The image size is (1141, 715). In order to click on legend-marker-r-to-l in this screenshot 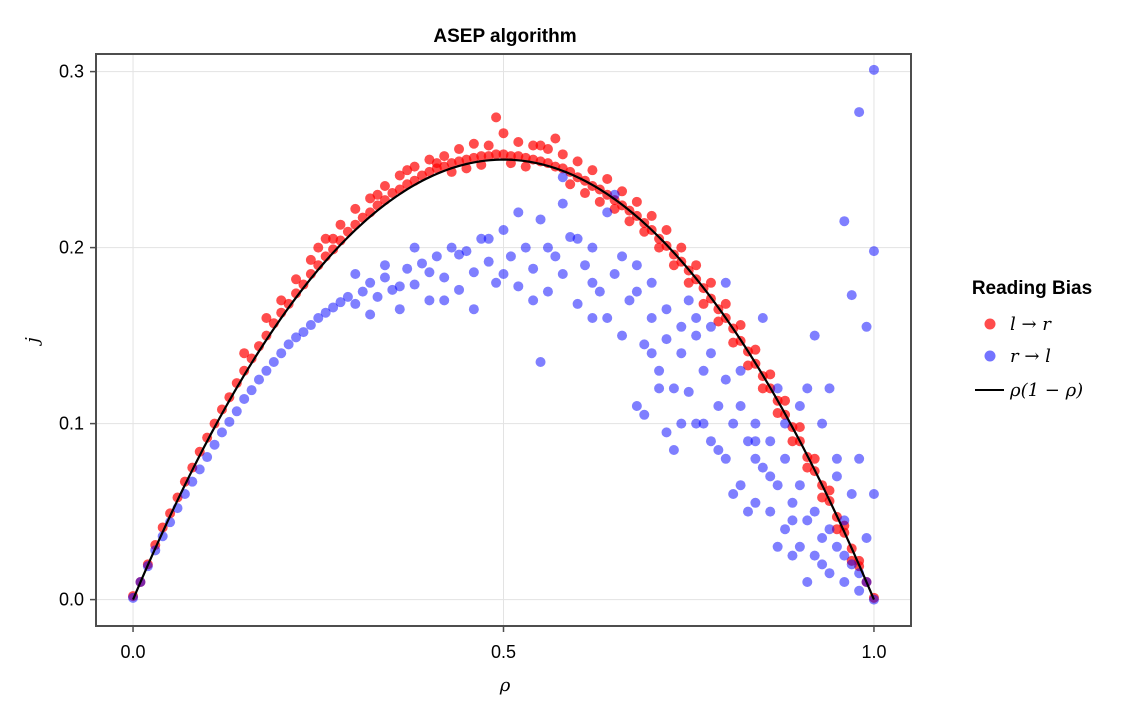, I will do `click(990, 356)`.